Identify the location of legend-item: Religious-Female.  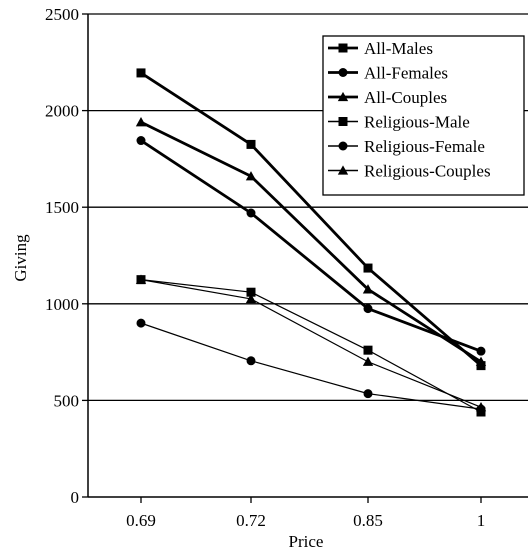
(406, 146).